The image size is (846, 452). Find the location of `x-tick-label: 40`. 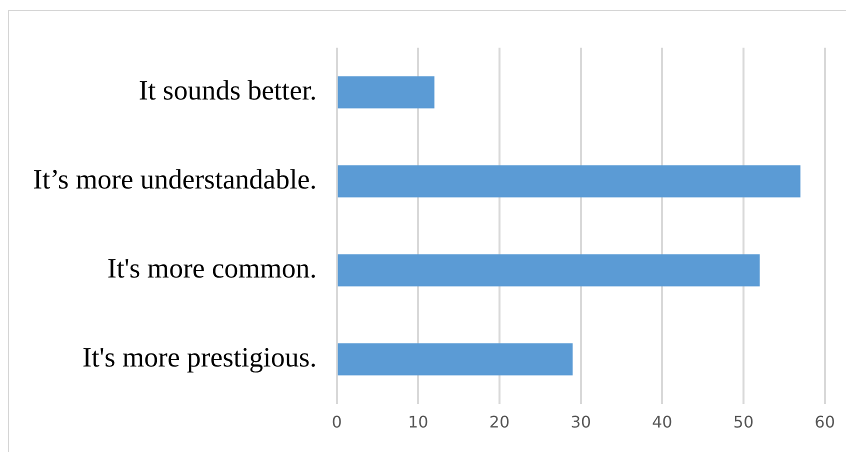

x-tick-label: 40 is located at coordinates (662, 422).